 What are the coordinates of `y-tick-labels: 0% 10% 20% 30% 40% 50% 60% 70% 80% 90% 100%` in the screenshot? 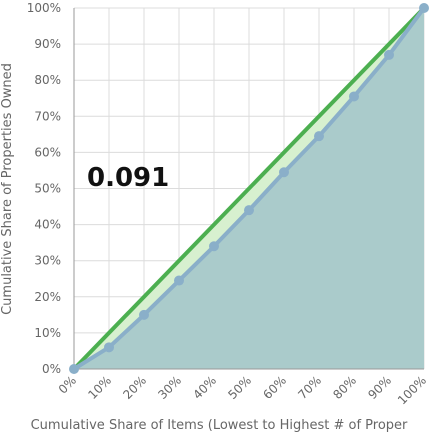 It's located at (44, 188).